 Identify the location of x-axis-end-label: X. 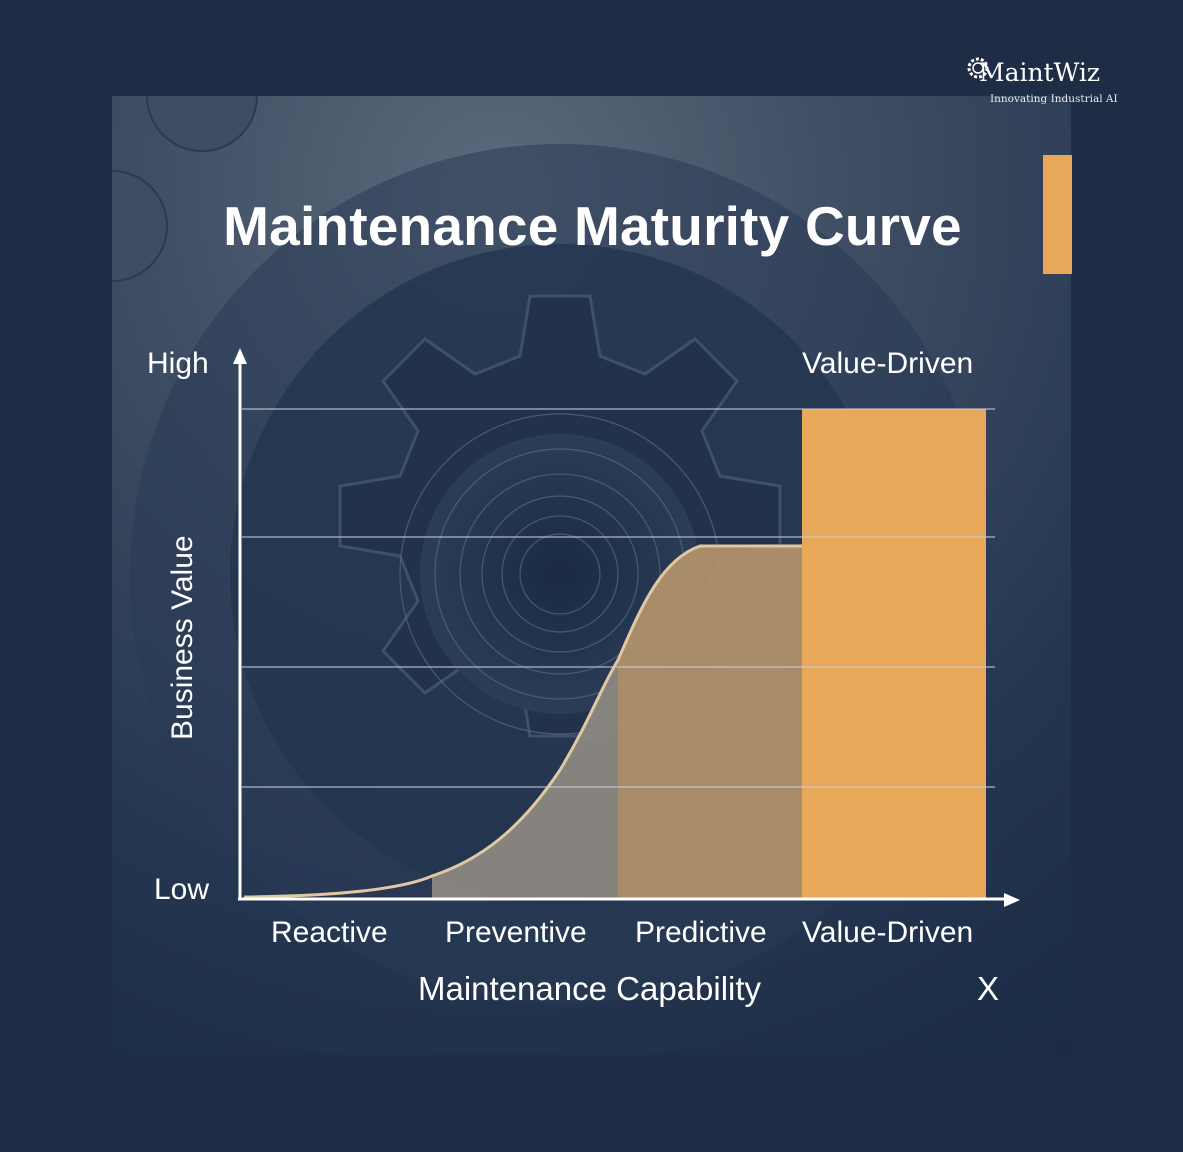
(988, 988).